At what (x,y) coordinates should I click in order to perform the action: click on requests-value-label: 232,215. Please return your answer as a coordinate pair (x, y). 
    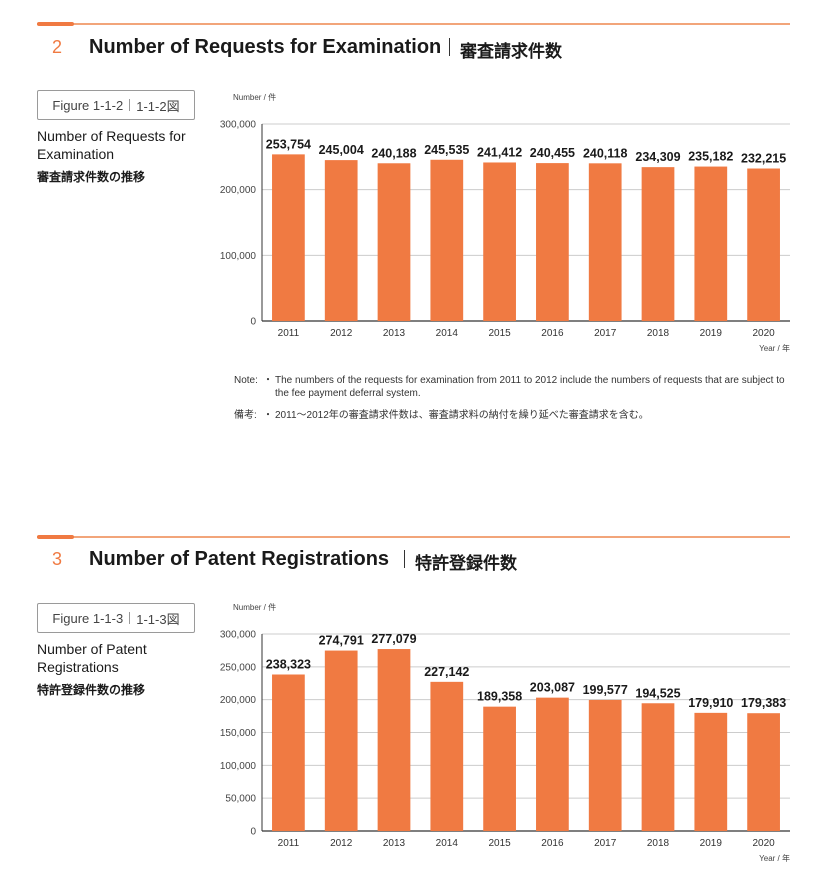
    Looking at the image, I should click on (763, 159).